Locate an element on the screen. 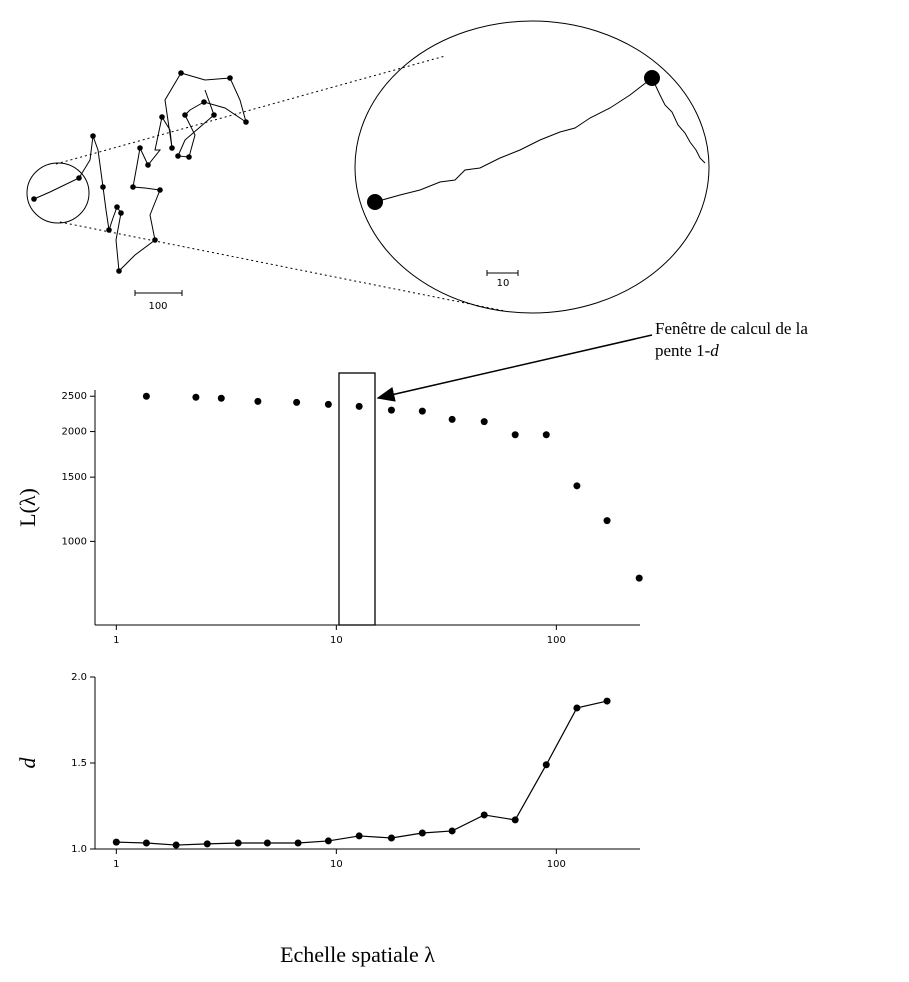 The width and height of the screenshot is (909, 982). y-tick-label: 2500 is located at coordinates (74, 396).